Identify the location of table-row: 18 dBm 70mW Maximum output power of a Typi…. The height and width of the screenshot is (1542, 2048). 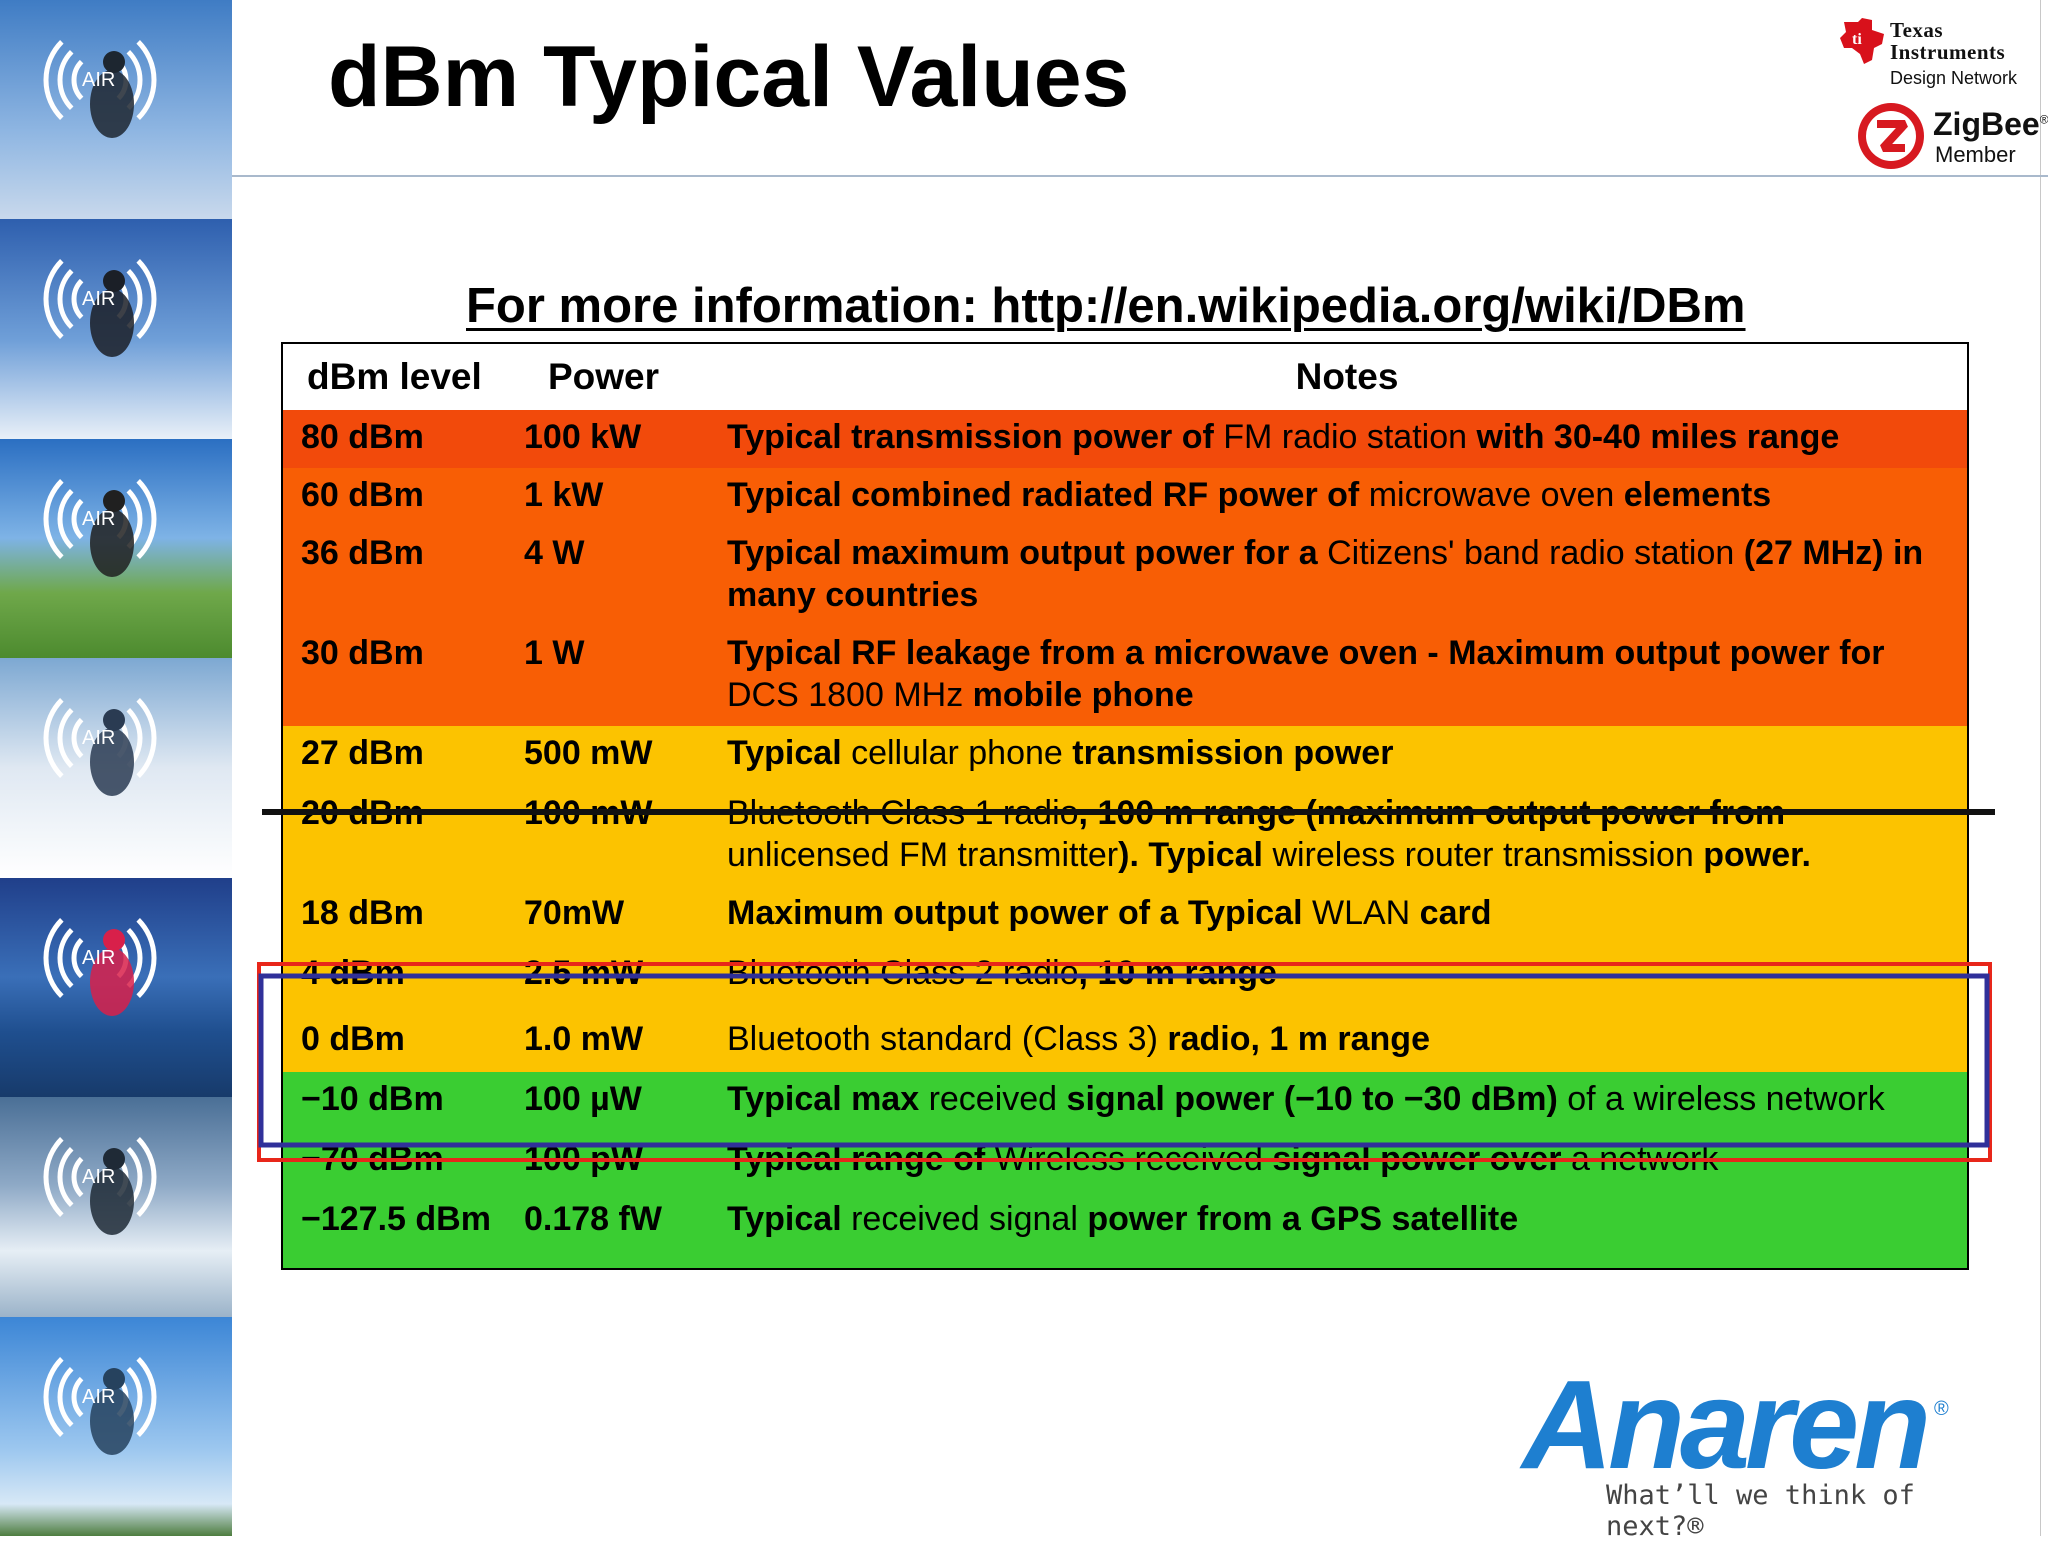
(1125, 916).